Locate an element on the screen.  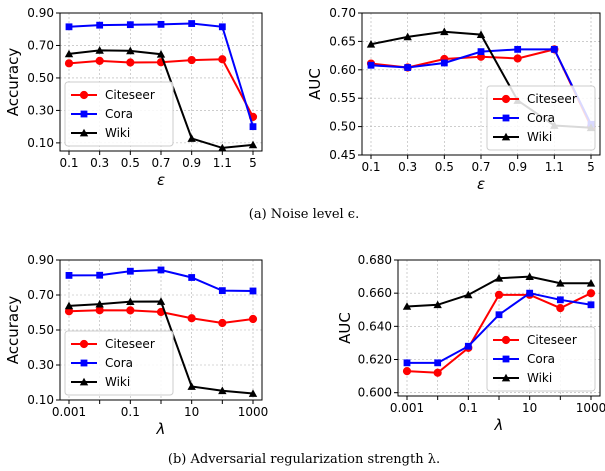
y-tick-label: 0.65 is located at coordinates (342, 41).